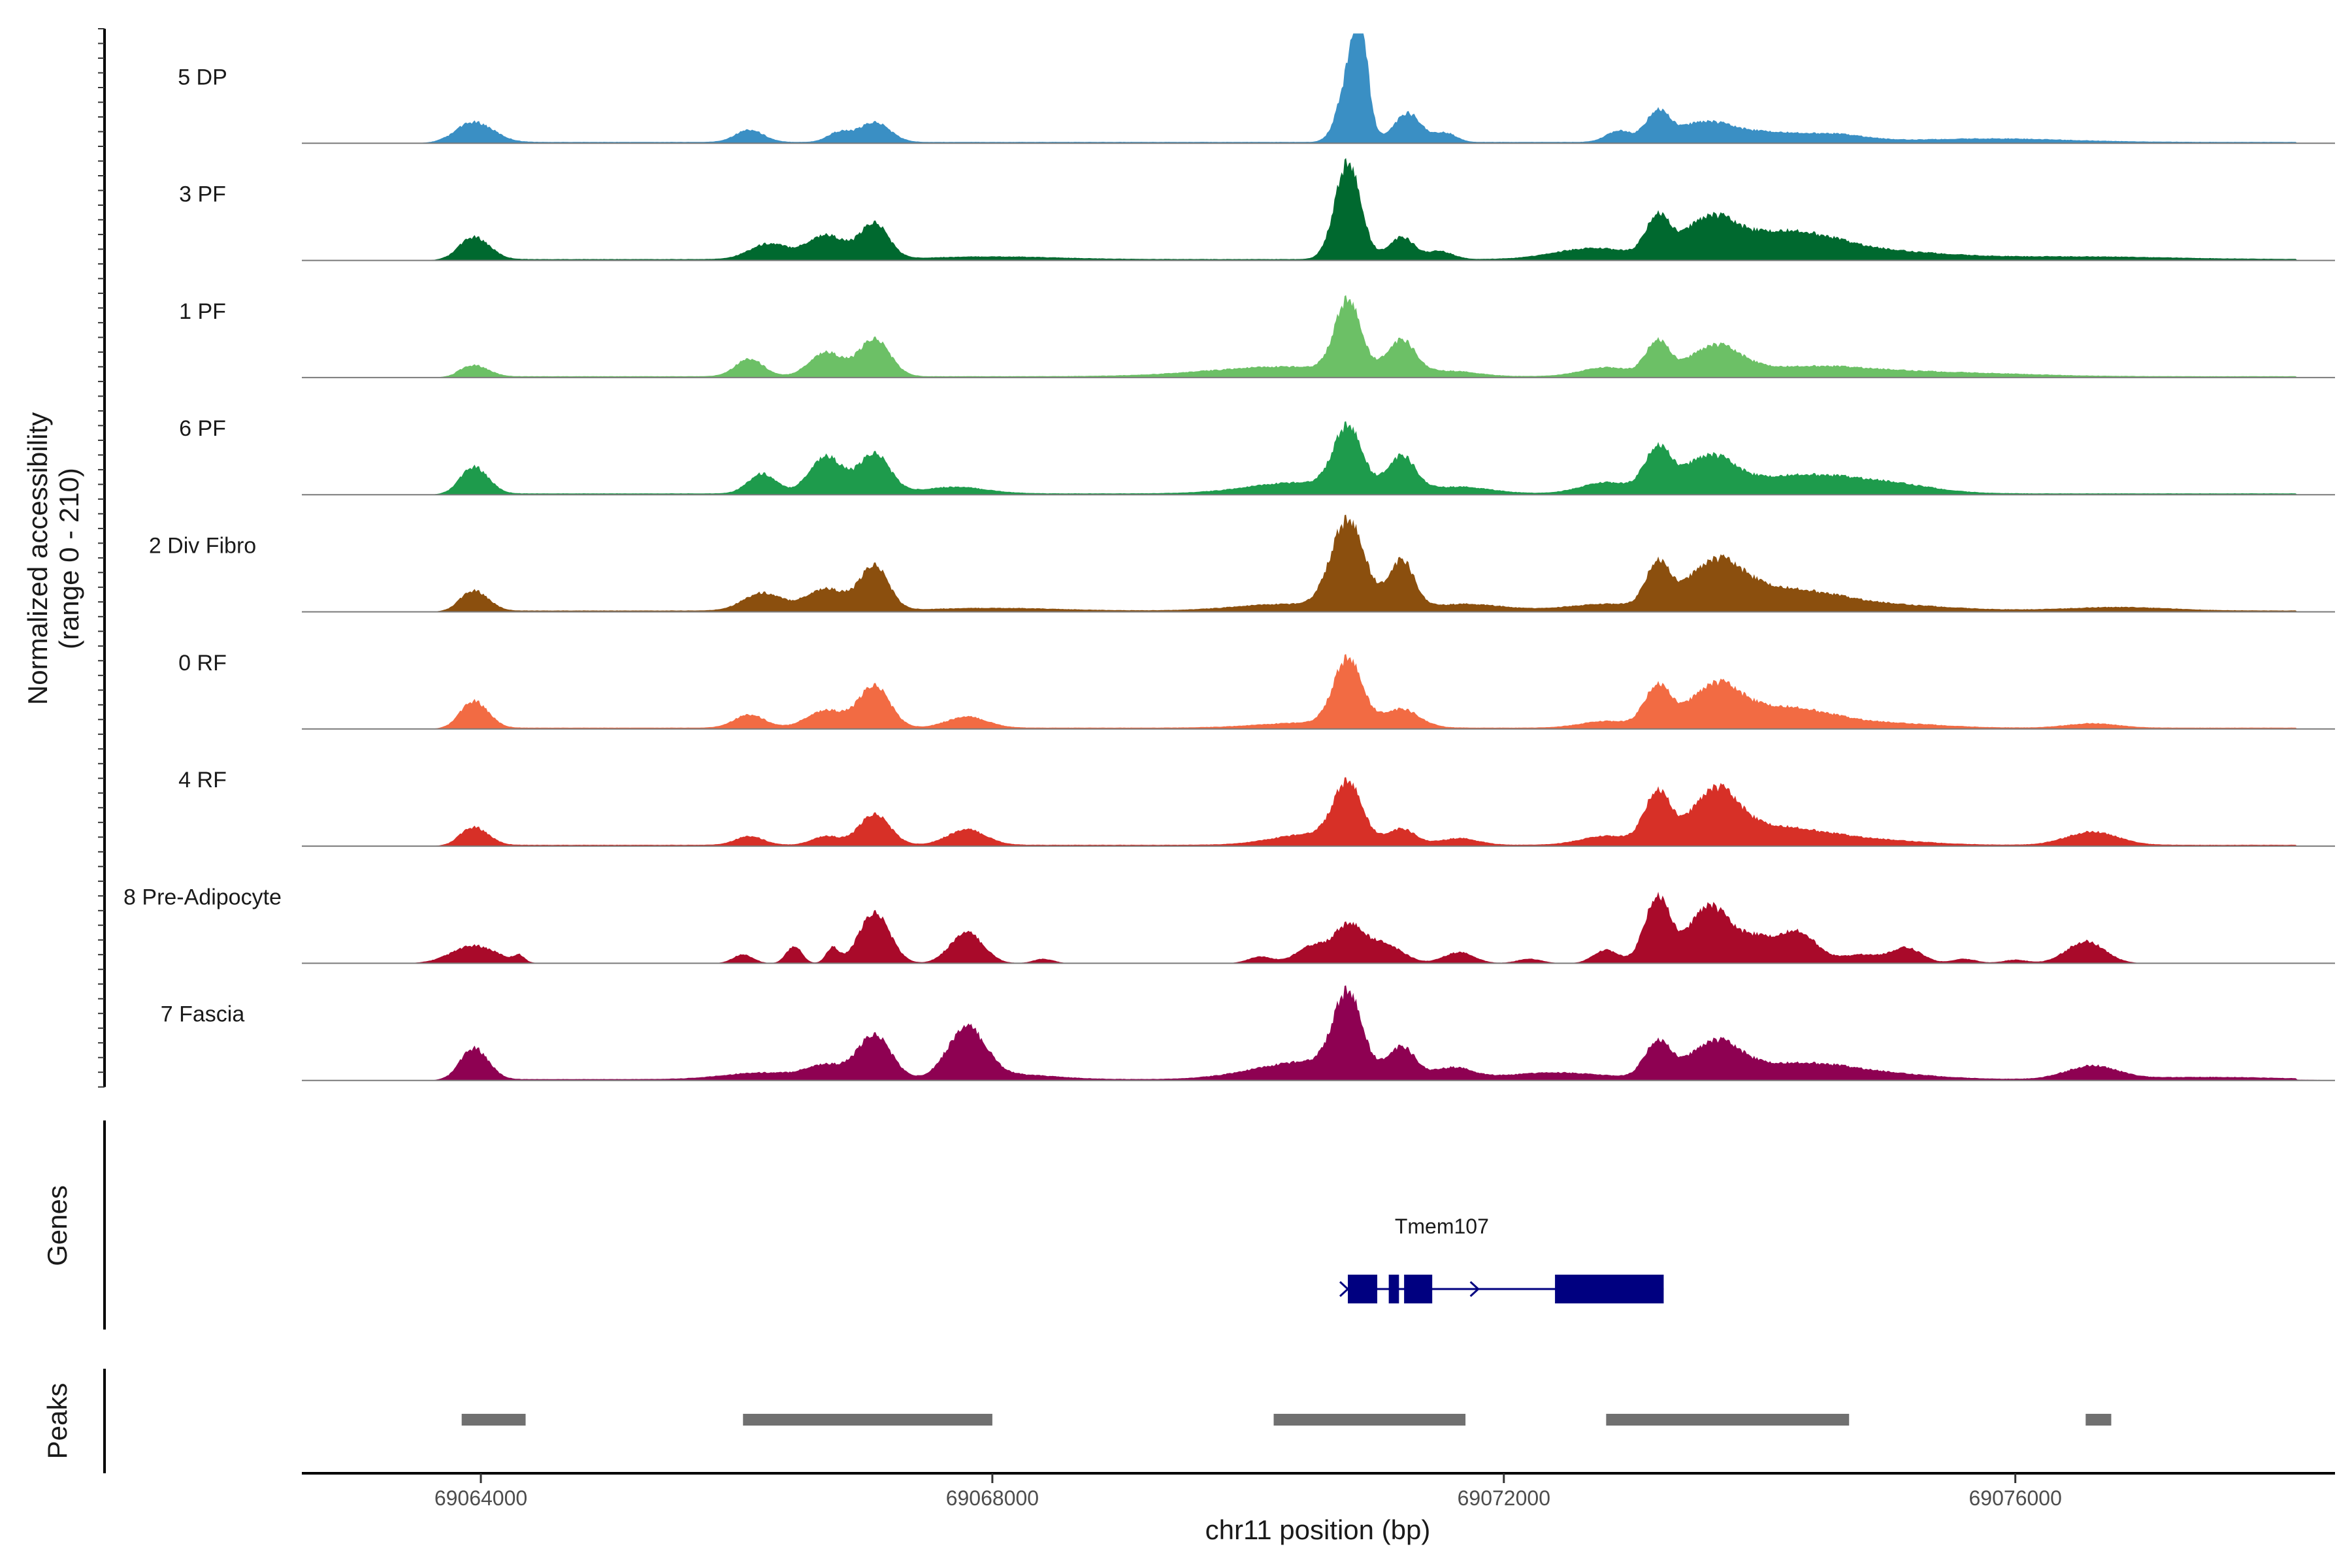 This screenshot has width=2352, height=1568. I want to click on y-axis-range-label: (range 0 - 210), so click(69, 558).